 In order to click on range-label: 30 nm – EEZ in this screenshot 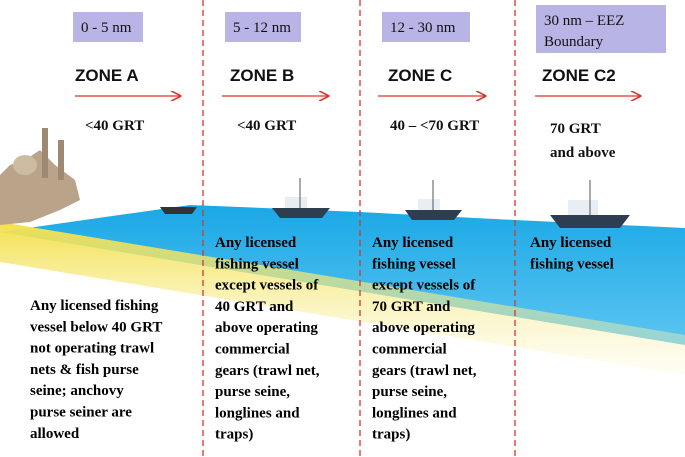, I will do `click(584, 21)`.